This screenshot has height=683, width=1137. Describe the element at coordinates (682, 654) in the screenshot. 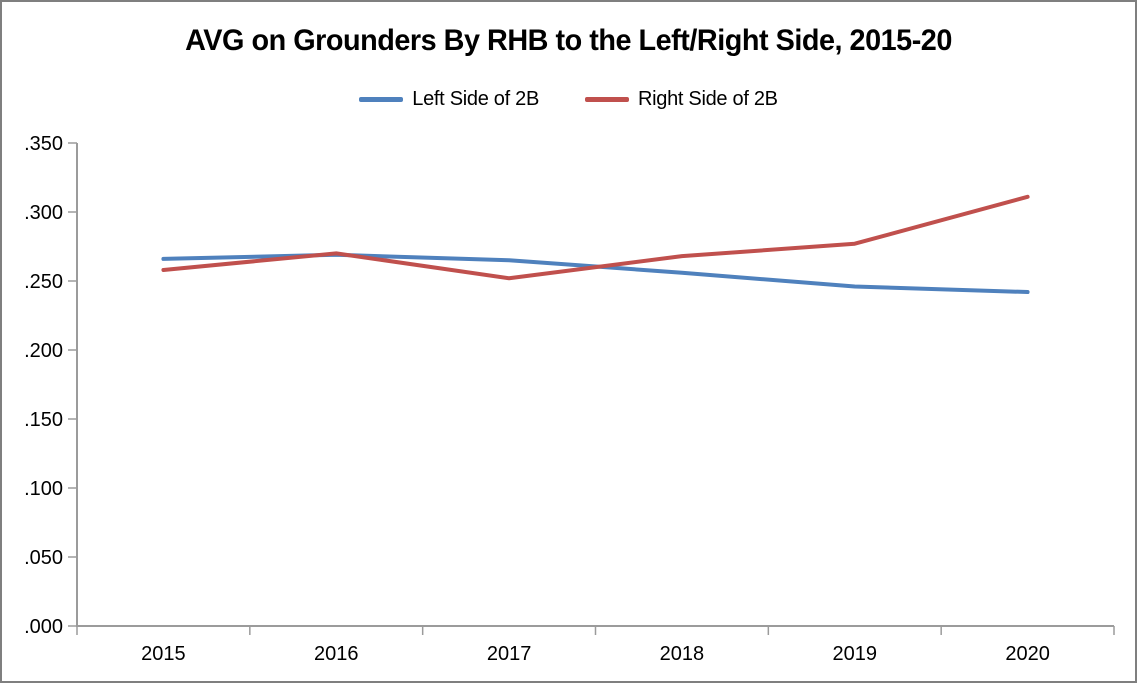

I see `x-tick-label: 2018` at that location.